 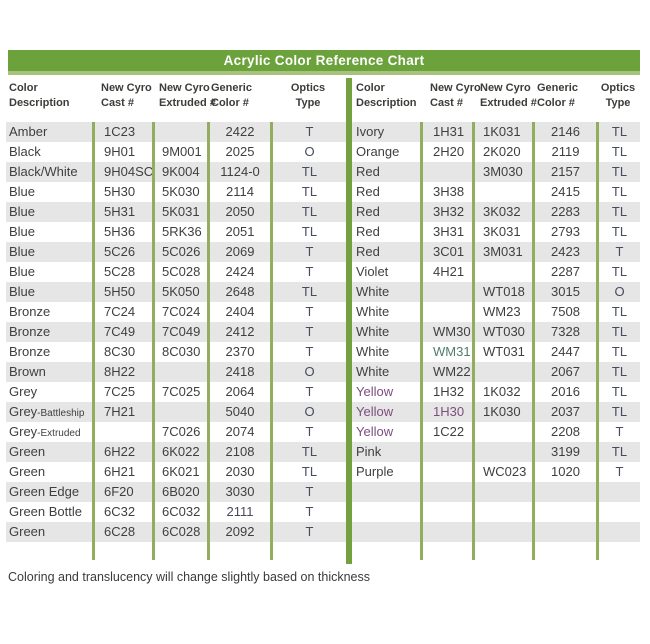 What do you see at coordinates (446, 412) in the screenshot?
I see `cast-number-cell: 1H30` at bounding box center [446, 412].